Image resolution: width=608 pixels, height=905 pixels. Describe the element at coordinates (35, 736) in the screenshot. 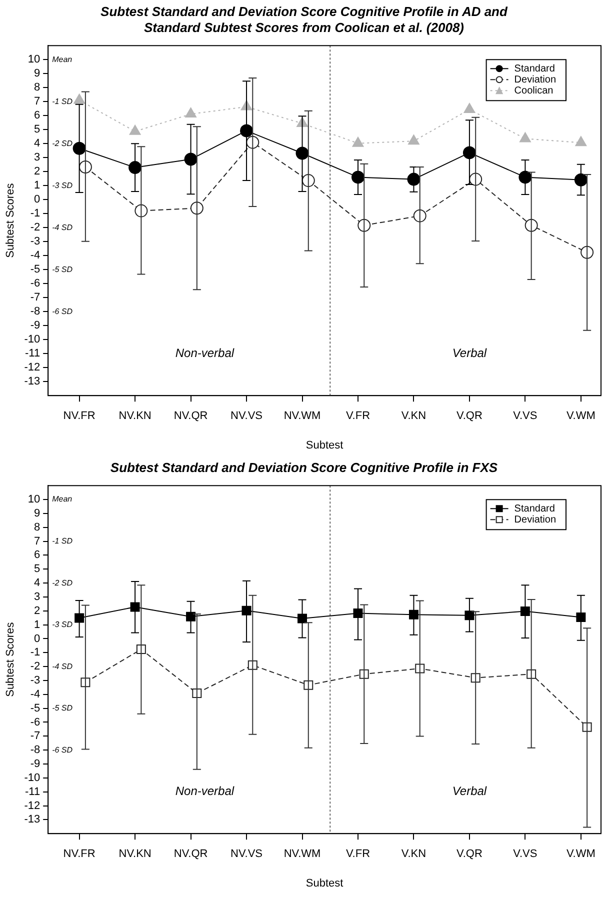

I see `y-tick-label: -7` at that location.